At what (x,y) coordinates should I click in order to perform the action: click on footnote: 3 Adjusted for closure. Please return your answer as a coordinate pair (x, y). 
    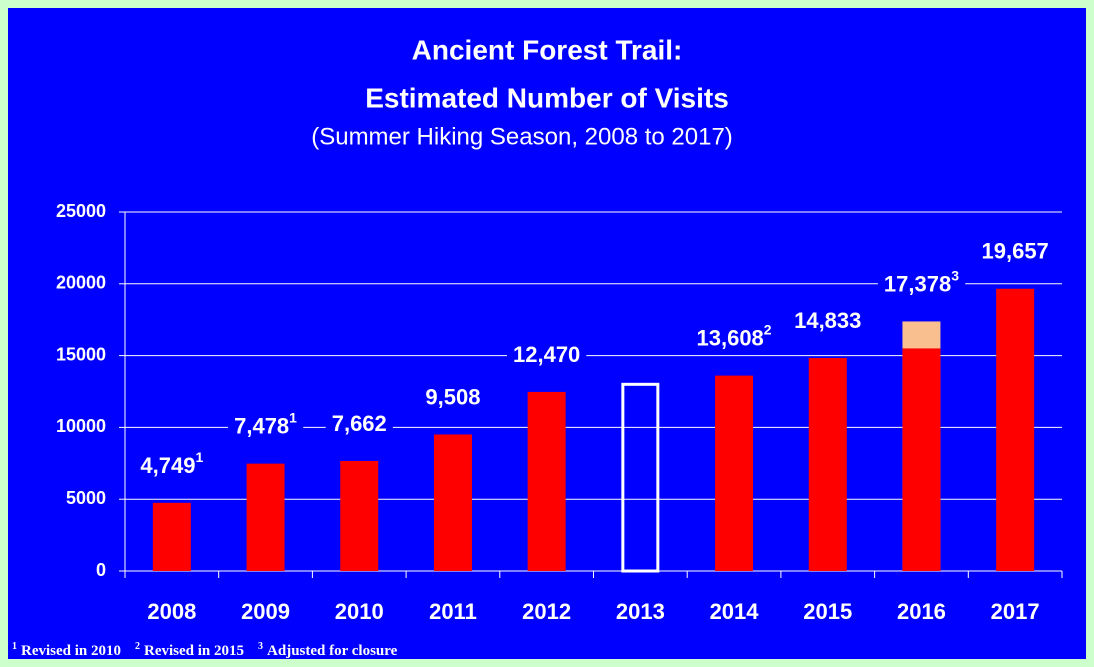
    Looking at the image, I should click on (328, 650).